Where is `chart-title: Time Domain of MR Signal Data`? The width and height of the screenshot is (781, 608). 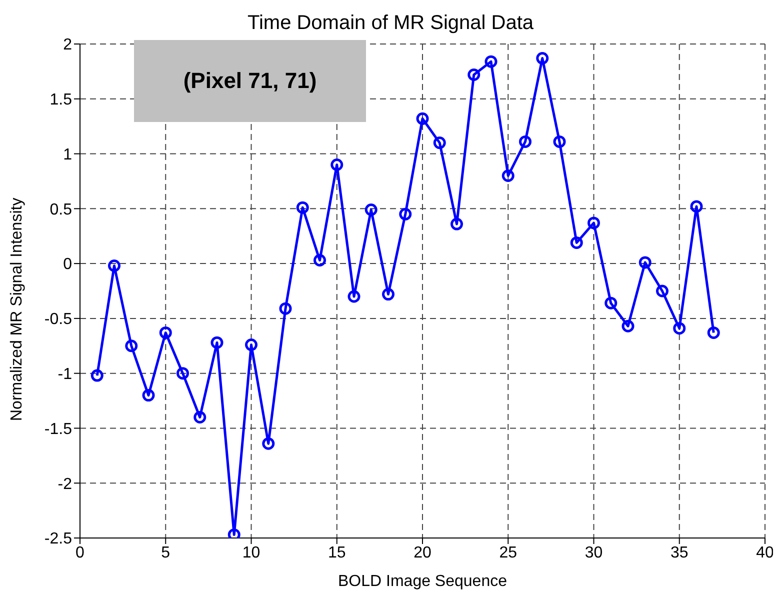
chart-title: Time Domain of MR Signal Data is located at coordinates (390, 23).